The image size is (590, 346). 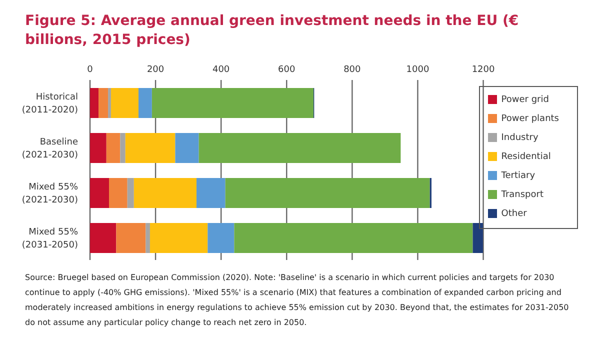 I want to click on legend-label: Transport, so click(x=522, y=195).